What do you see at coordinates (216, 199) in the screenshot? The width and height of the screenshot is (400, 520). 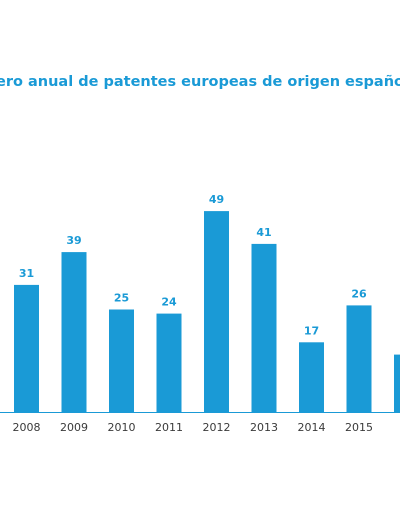 I see `data-label-2012: 49` at bounding box center [216, 199].